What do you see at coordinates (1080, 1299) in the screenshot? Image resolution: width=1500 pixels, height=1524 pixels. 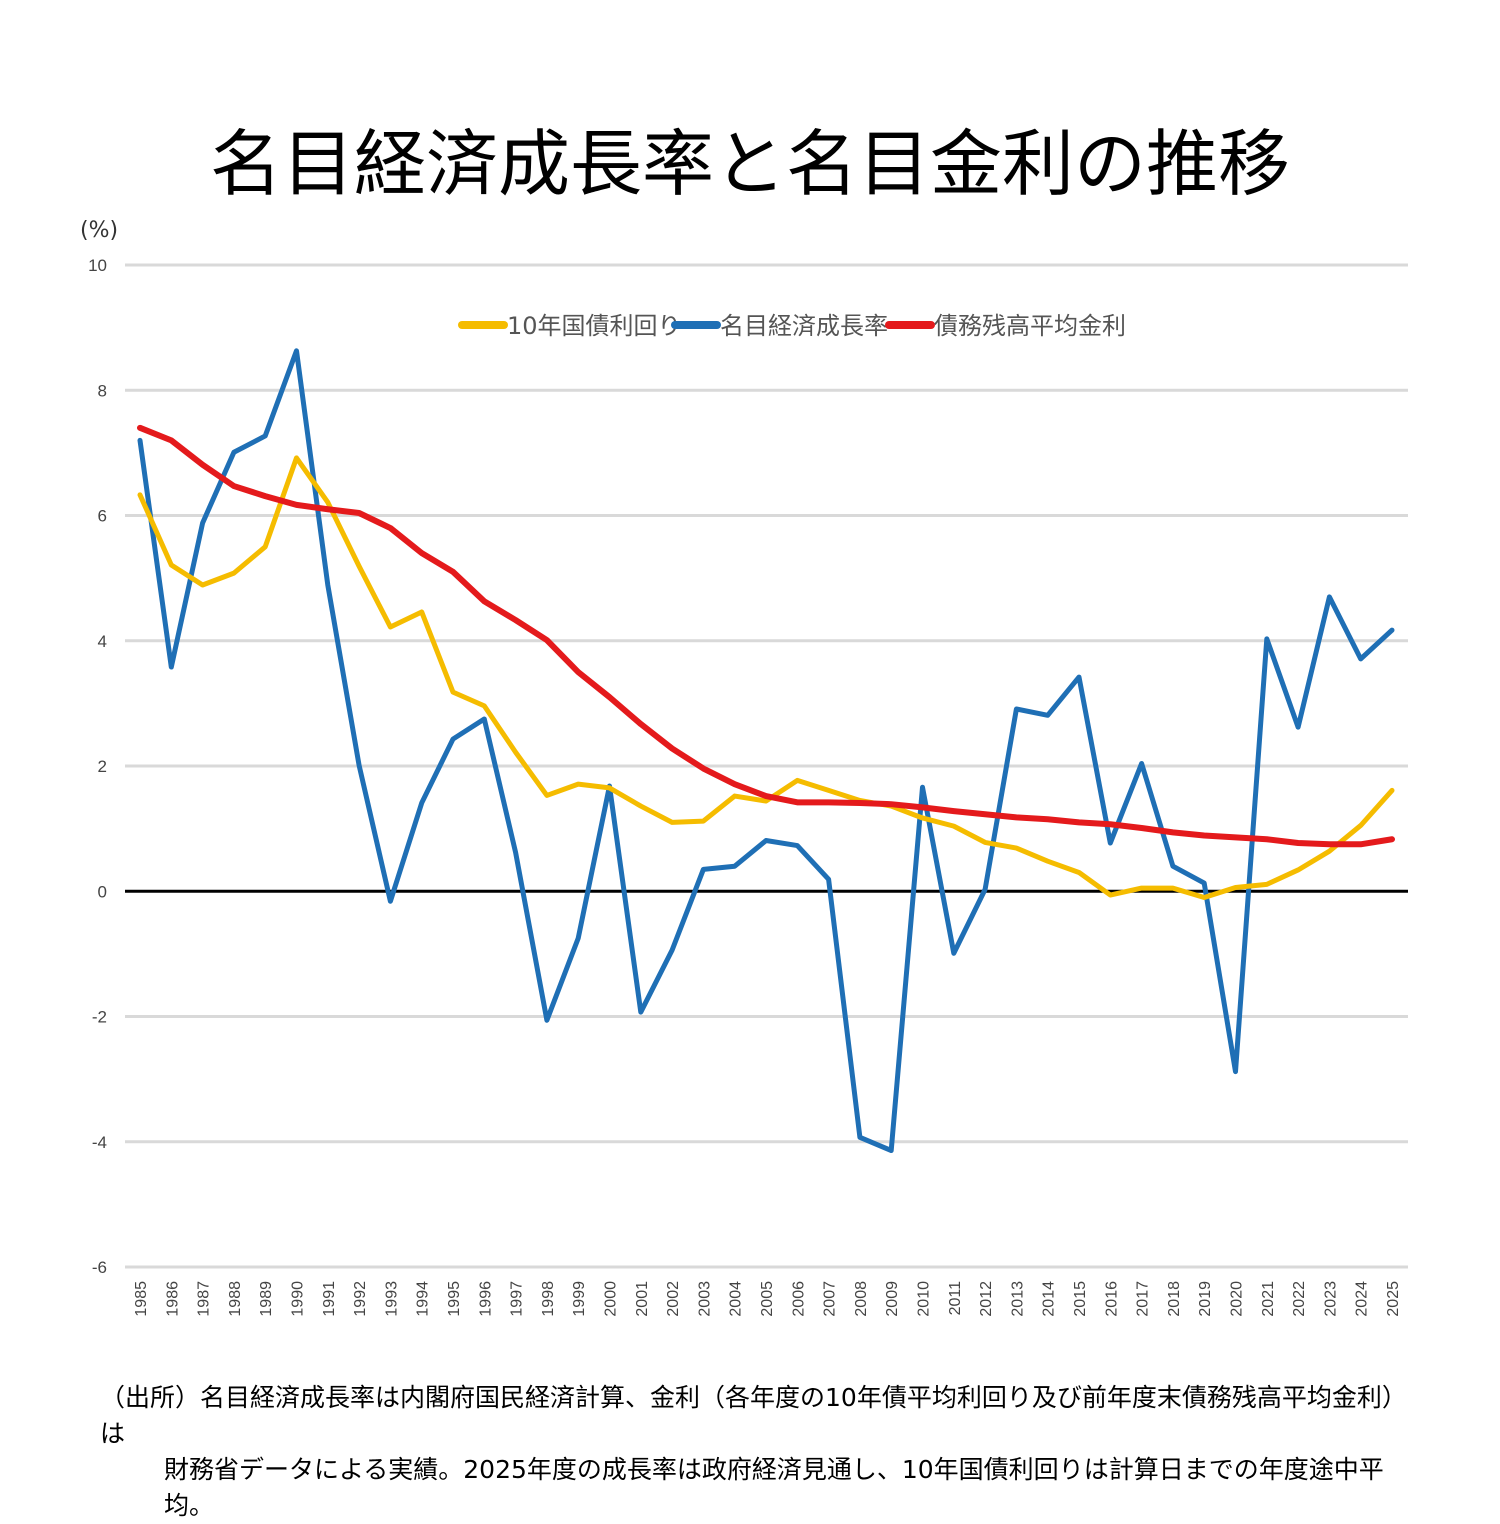 I see `x-tick-label: 2015` at bounding box center [1080, 1299].